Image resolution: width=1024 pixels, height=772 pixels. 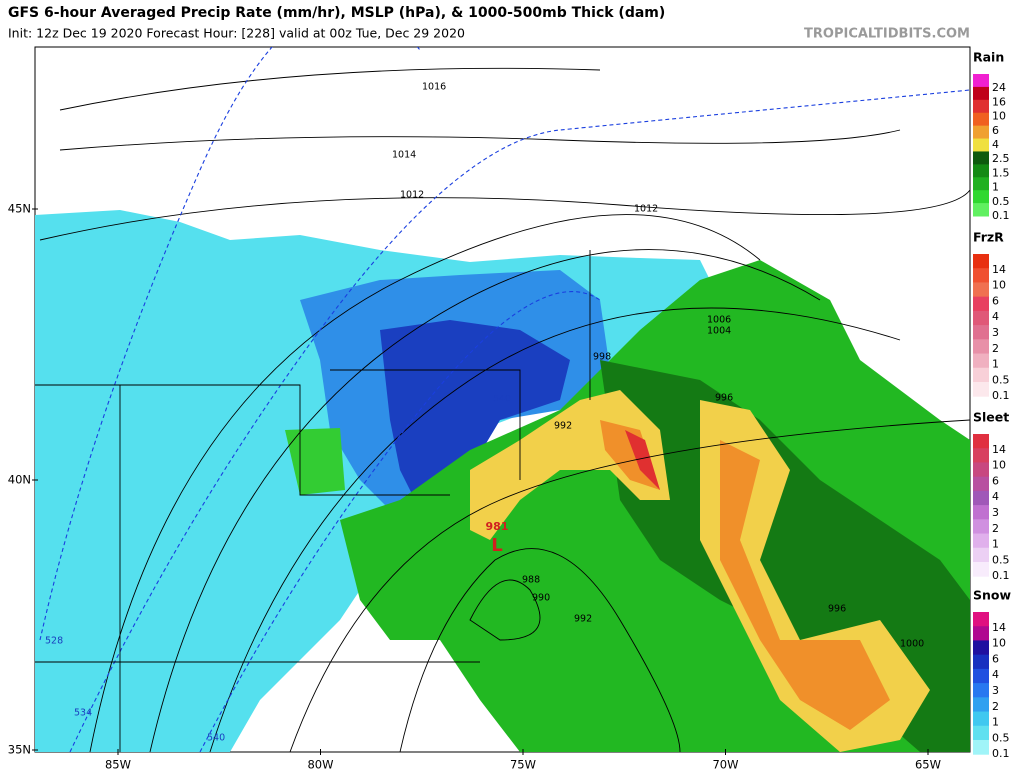 What do you see at coordinates (83, 713) in the screenshot?
I see `thickness-label: 534` at bounding box center [83, 713].